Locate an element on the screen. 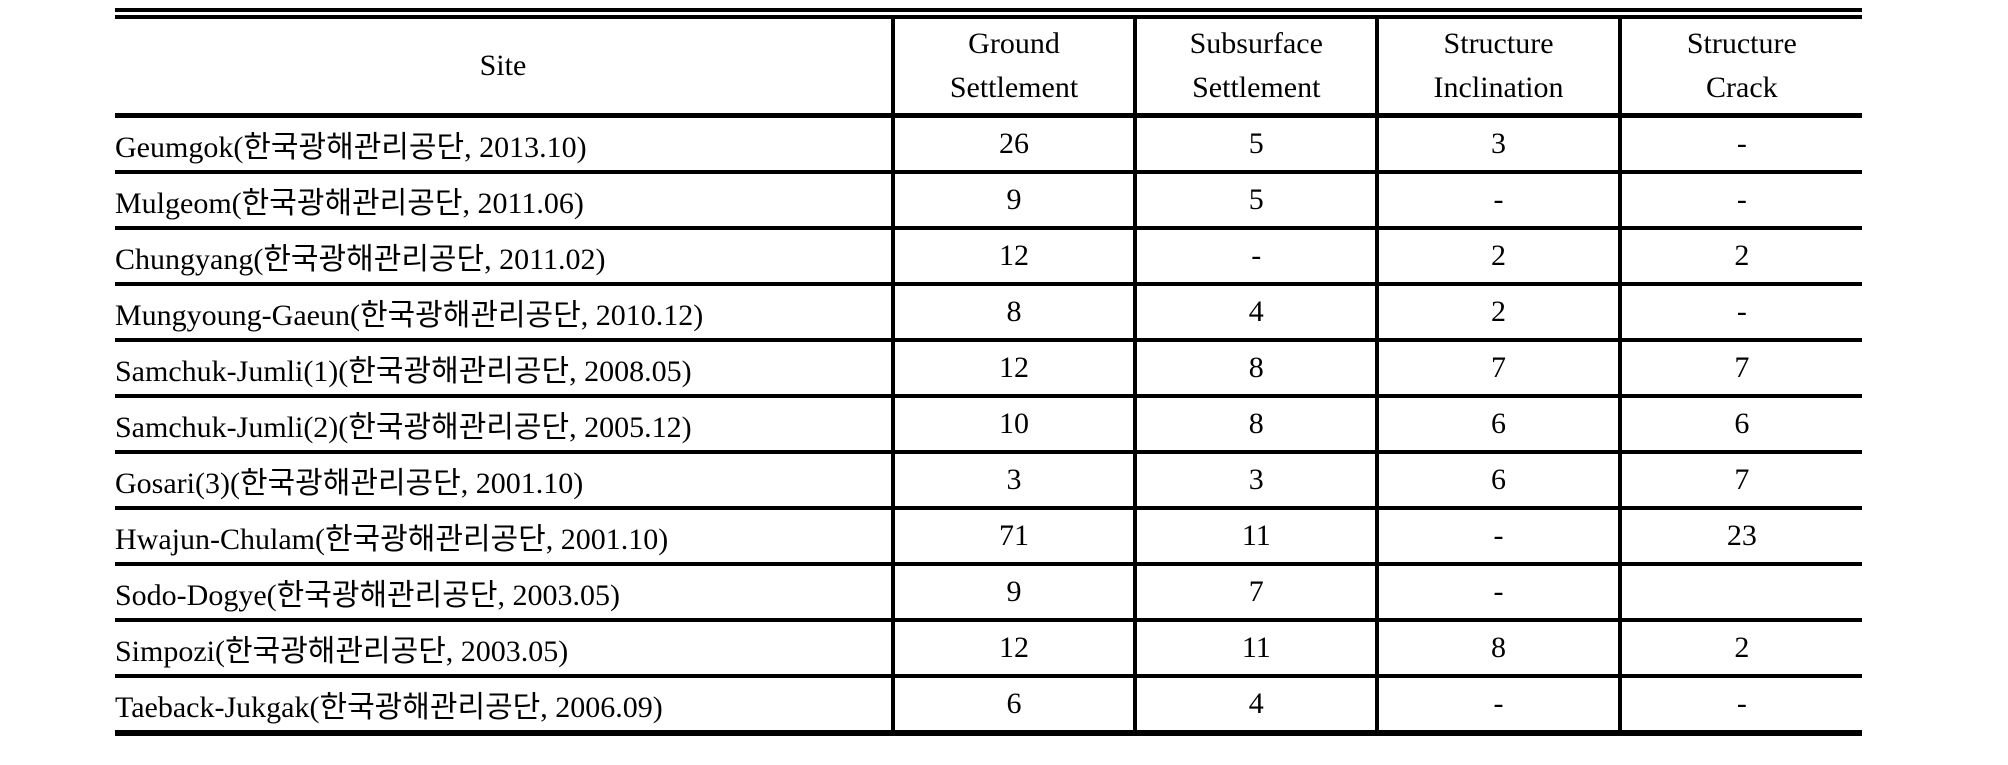  col-header-structure-crack: Structure Crack is located at coordinates (1739, 65).